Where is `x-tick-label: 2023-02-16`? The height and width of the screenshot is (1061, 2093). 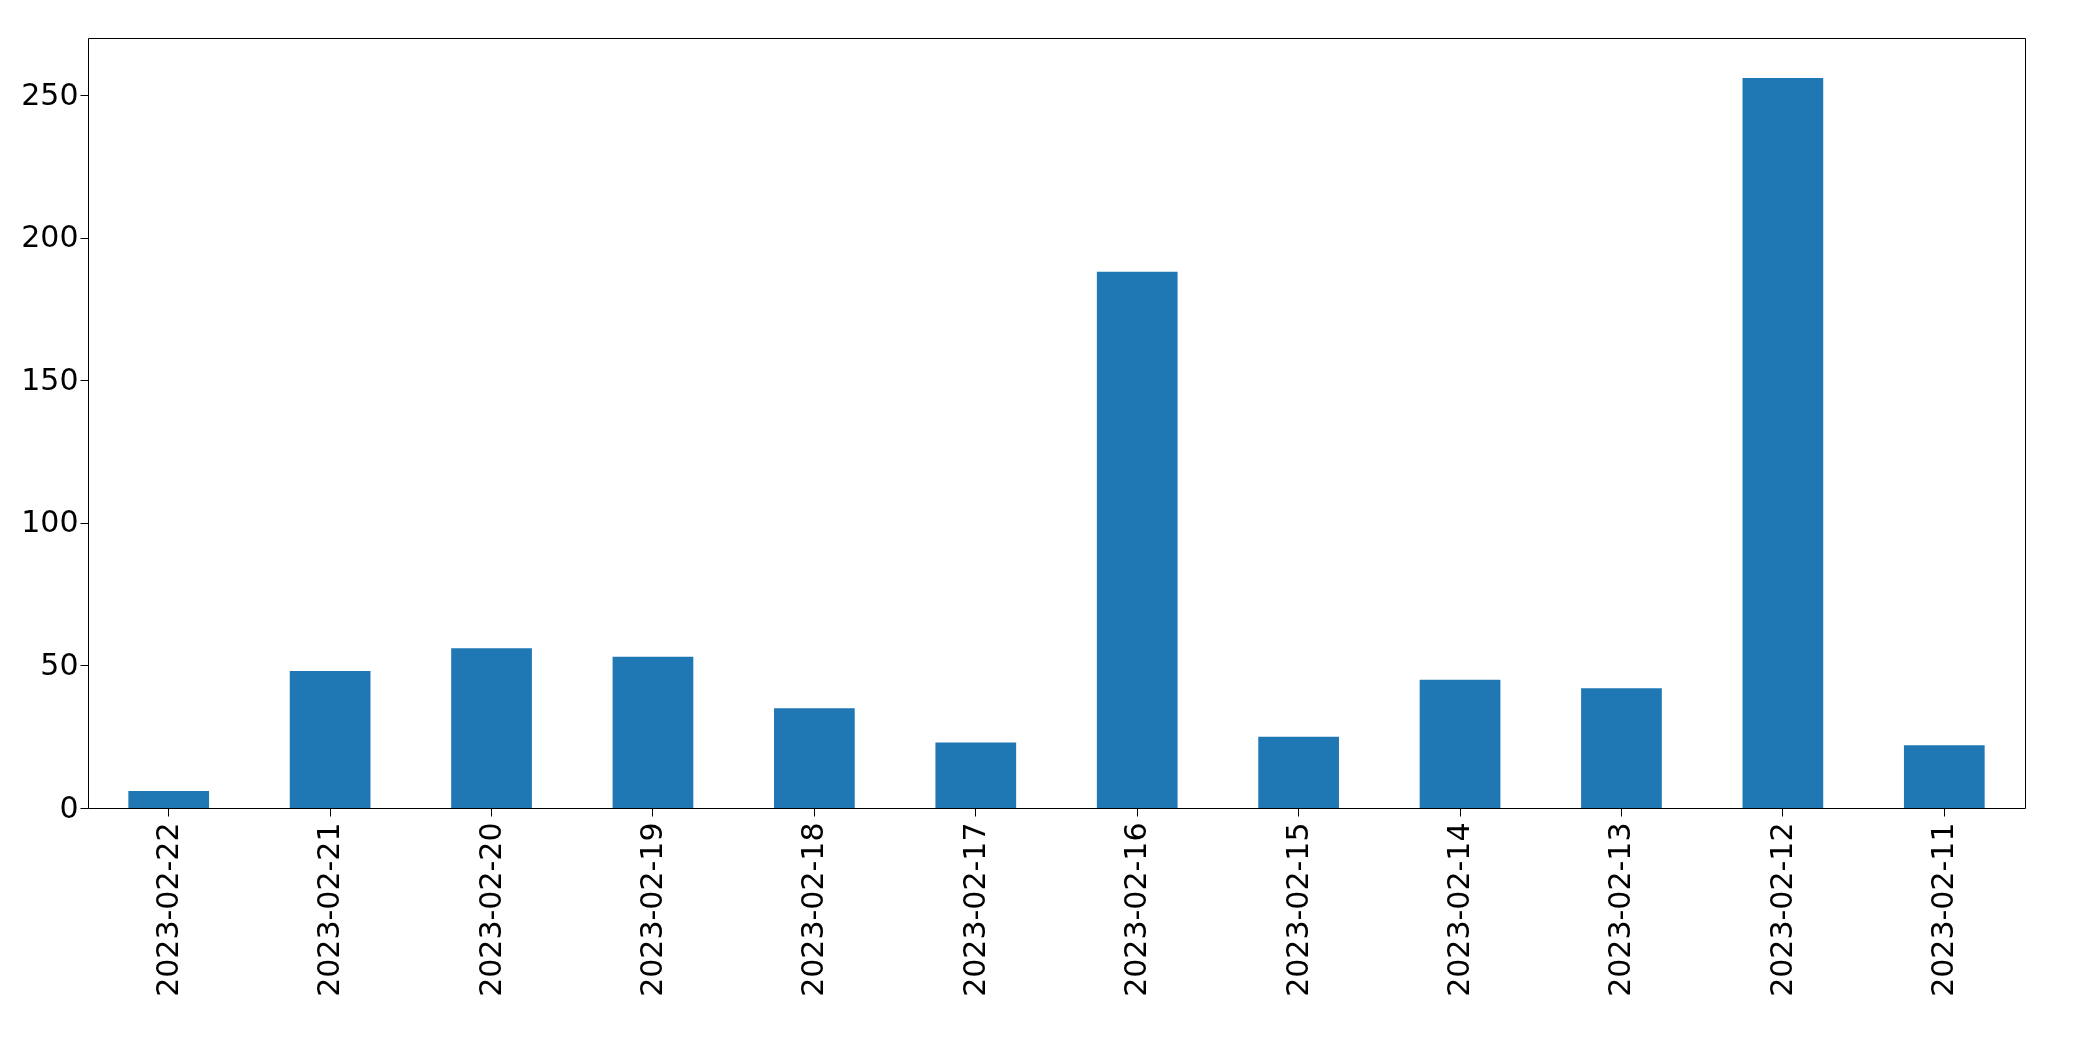 x-tick-label: 2023-02-16 is located at coordinates (1136, 909).